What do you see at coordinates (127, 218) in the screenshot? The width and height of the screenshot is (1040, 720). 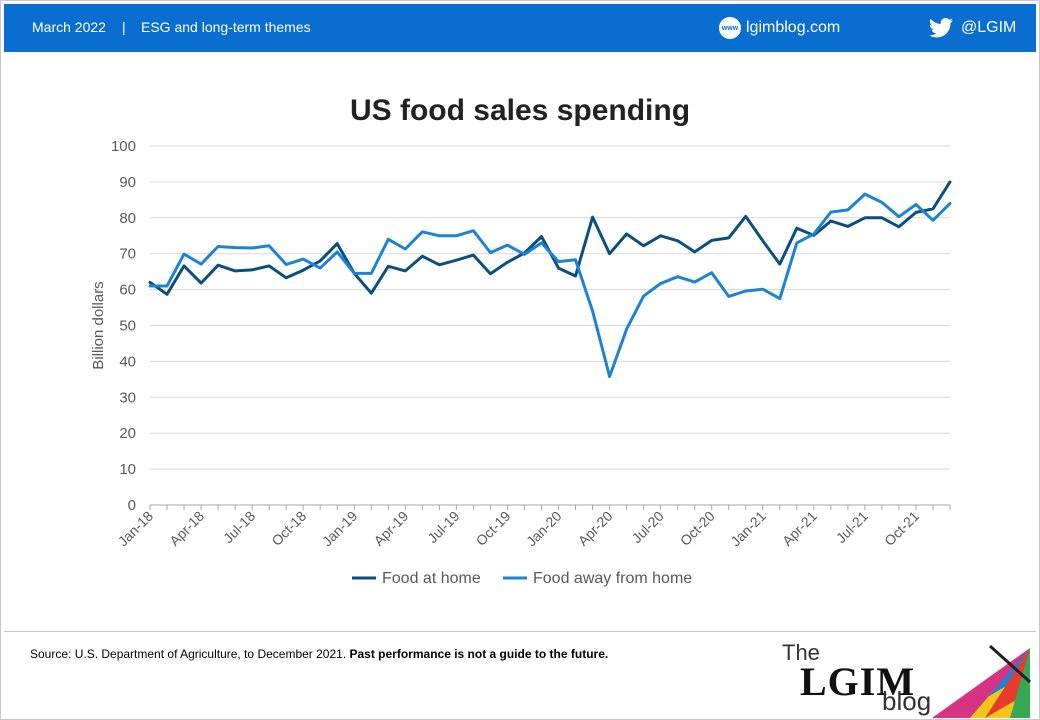 I see `y-tick-label-80: 80` at bounding box center [127, 218].